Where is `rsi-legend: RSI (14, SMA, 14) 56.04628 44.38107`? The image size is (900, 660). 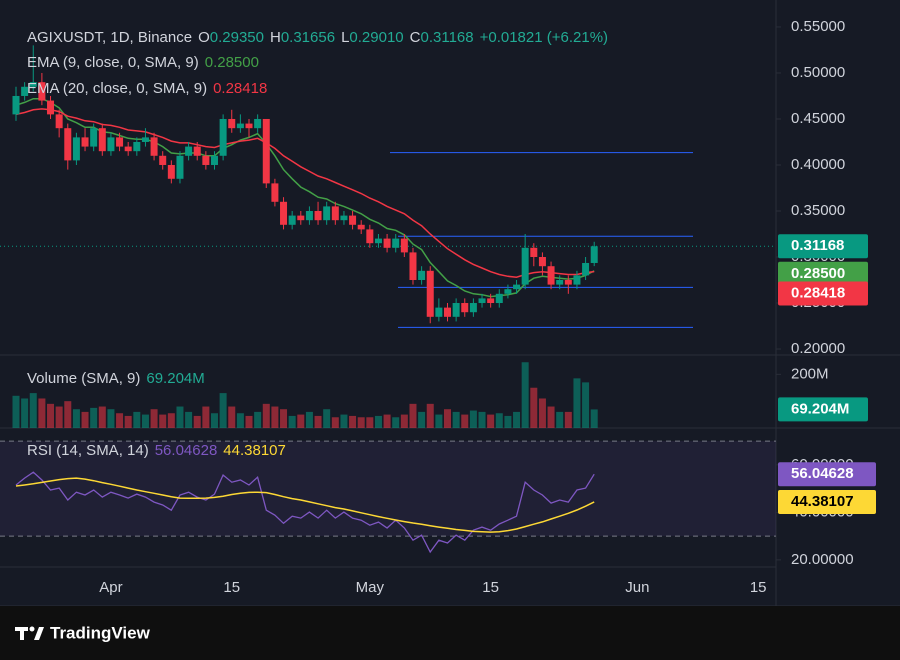 rsi-legend: RSI (14, SMA, 14) 56.04628 44.38107 is located at coordinates (159, 451).